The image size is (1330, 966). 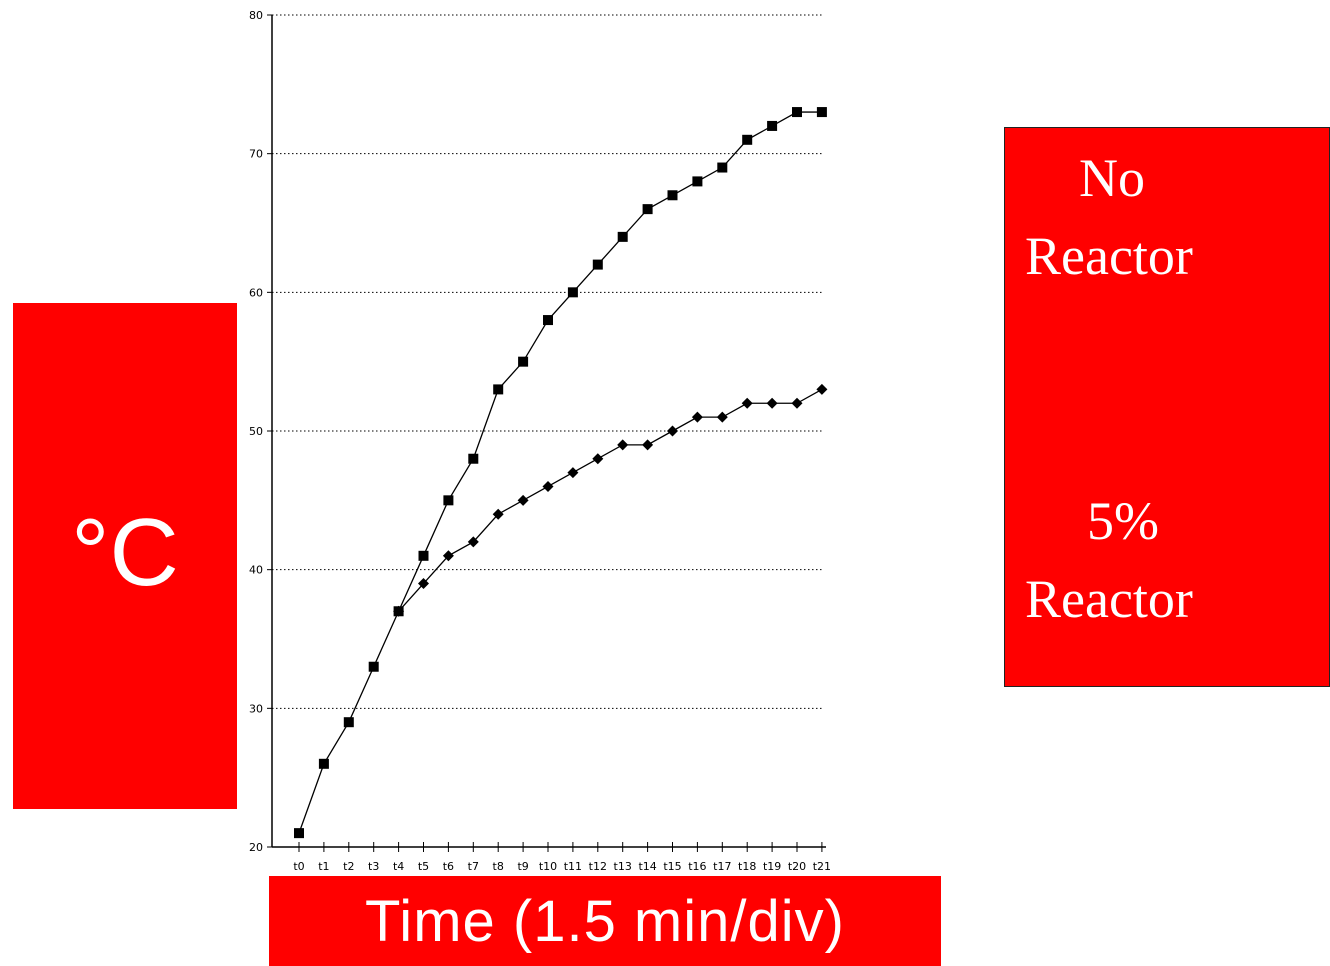 I want to click on x-tick-label: t5, so click(x=423, y=866).